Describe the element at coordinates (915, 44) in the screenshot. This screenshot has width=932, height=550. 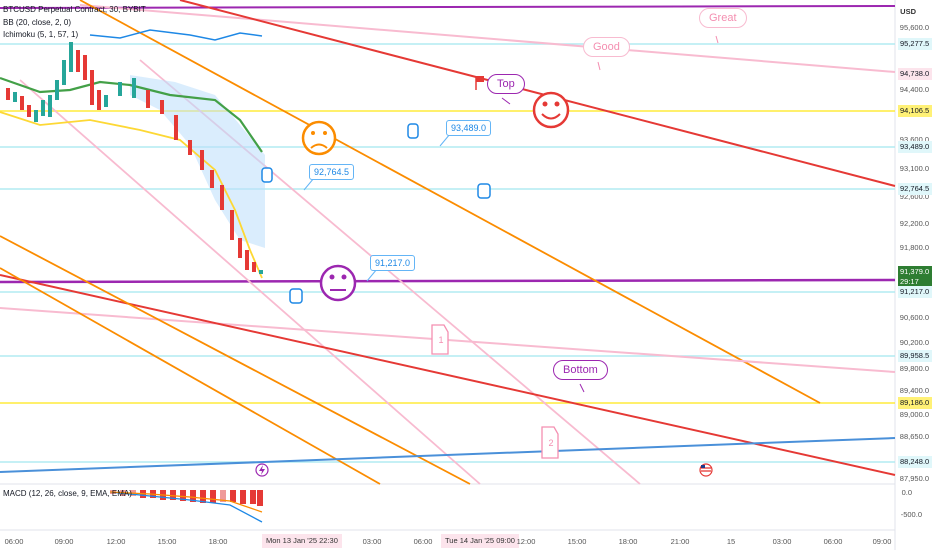
I see `price-tag: 95,277.5` at that location.